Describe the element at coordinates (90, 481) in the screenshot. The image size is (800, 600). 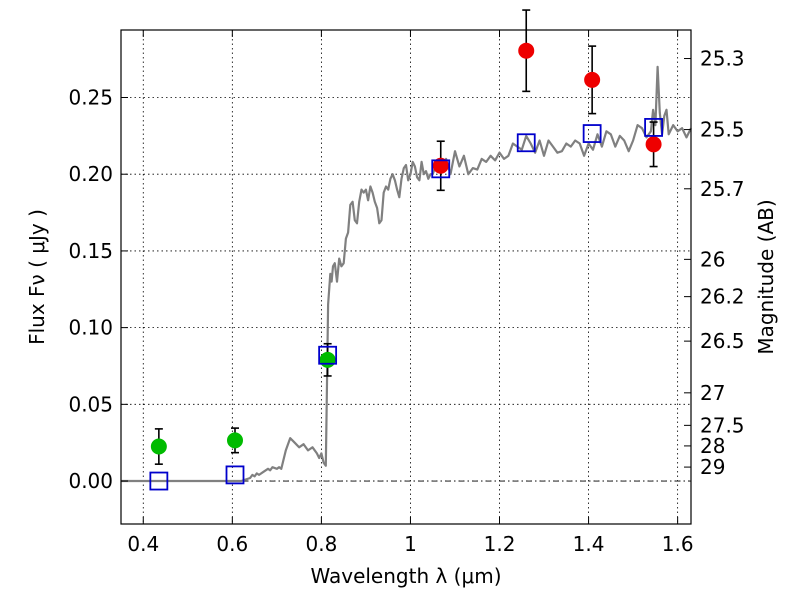
I see `y-tick-label: 0.00` at that location.